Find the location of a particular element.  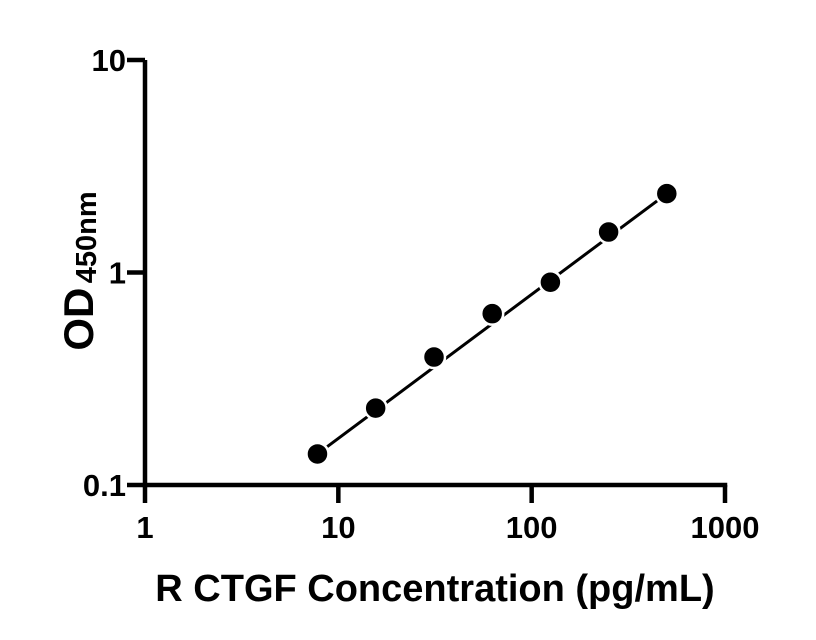

y-axis-title-base: OD is located at coordinates (78, 319).